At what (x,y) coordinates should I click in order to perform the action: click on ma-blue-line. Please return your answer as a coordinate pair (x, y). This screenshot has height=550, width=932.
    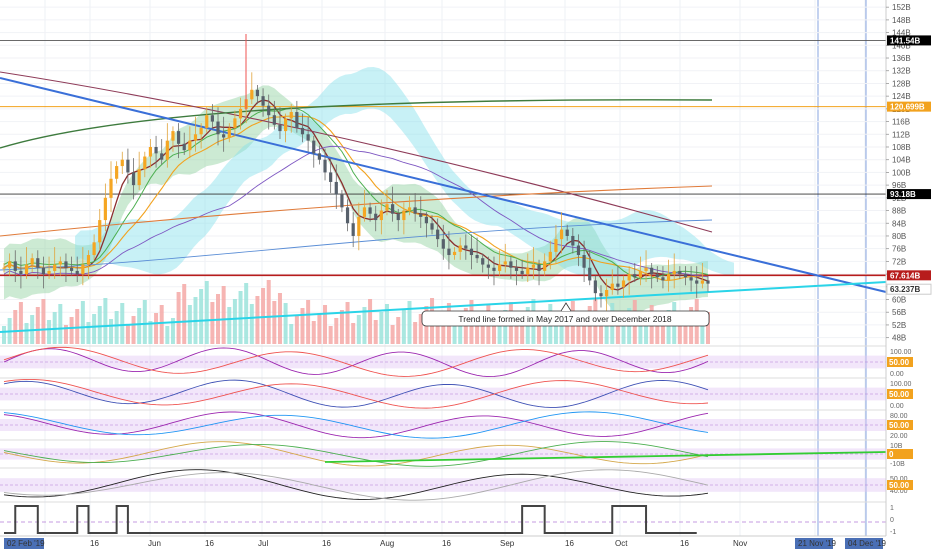
    Looking at the image, I should click on (356, 245).